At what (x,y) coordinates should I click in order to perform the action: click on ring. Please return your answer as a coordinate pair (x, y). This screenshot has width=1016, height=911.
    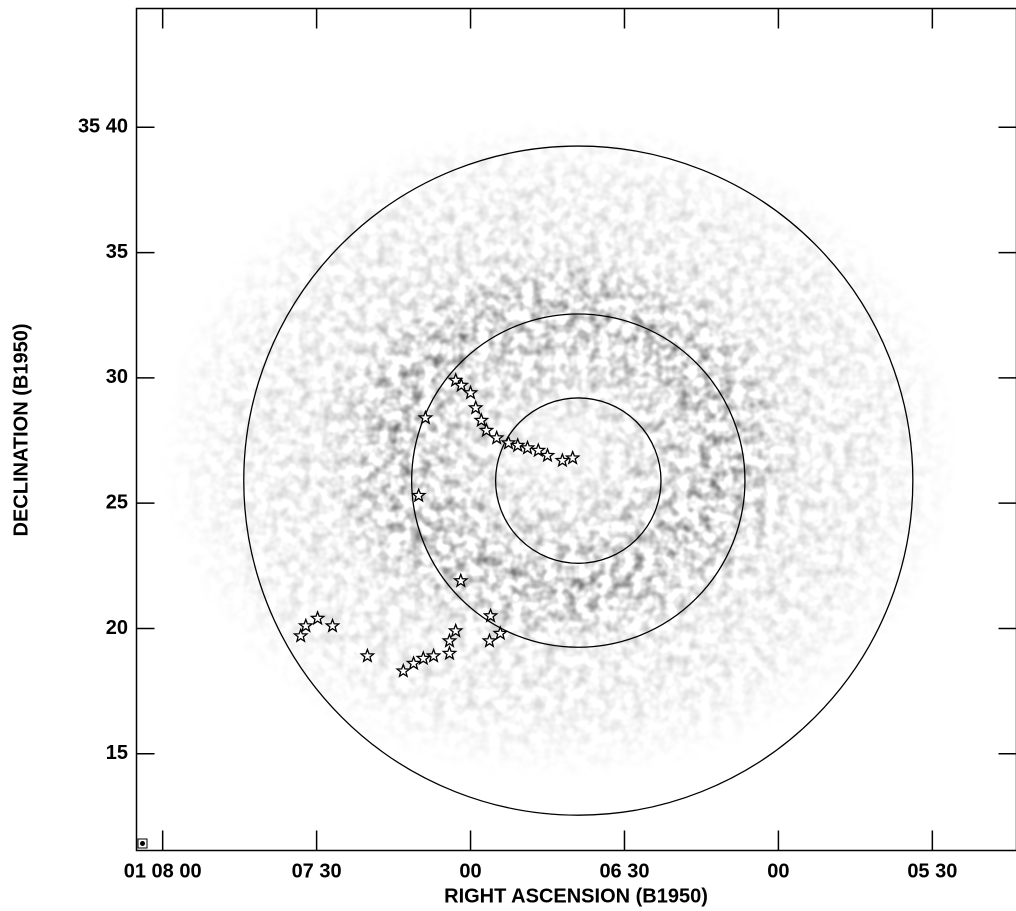
    Looking at the image, I should click on (578, 480).